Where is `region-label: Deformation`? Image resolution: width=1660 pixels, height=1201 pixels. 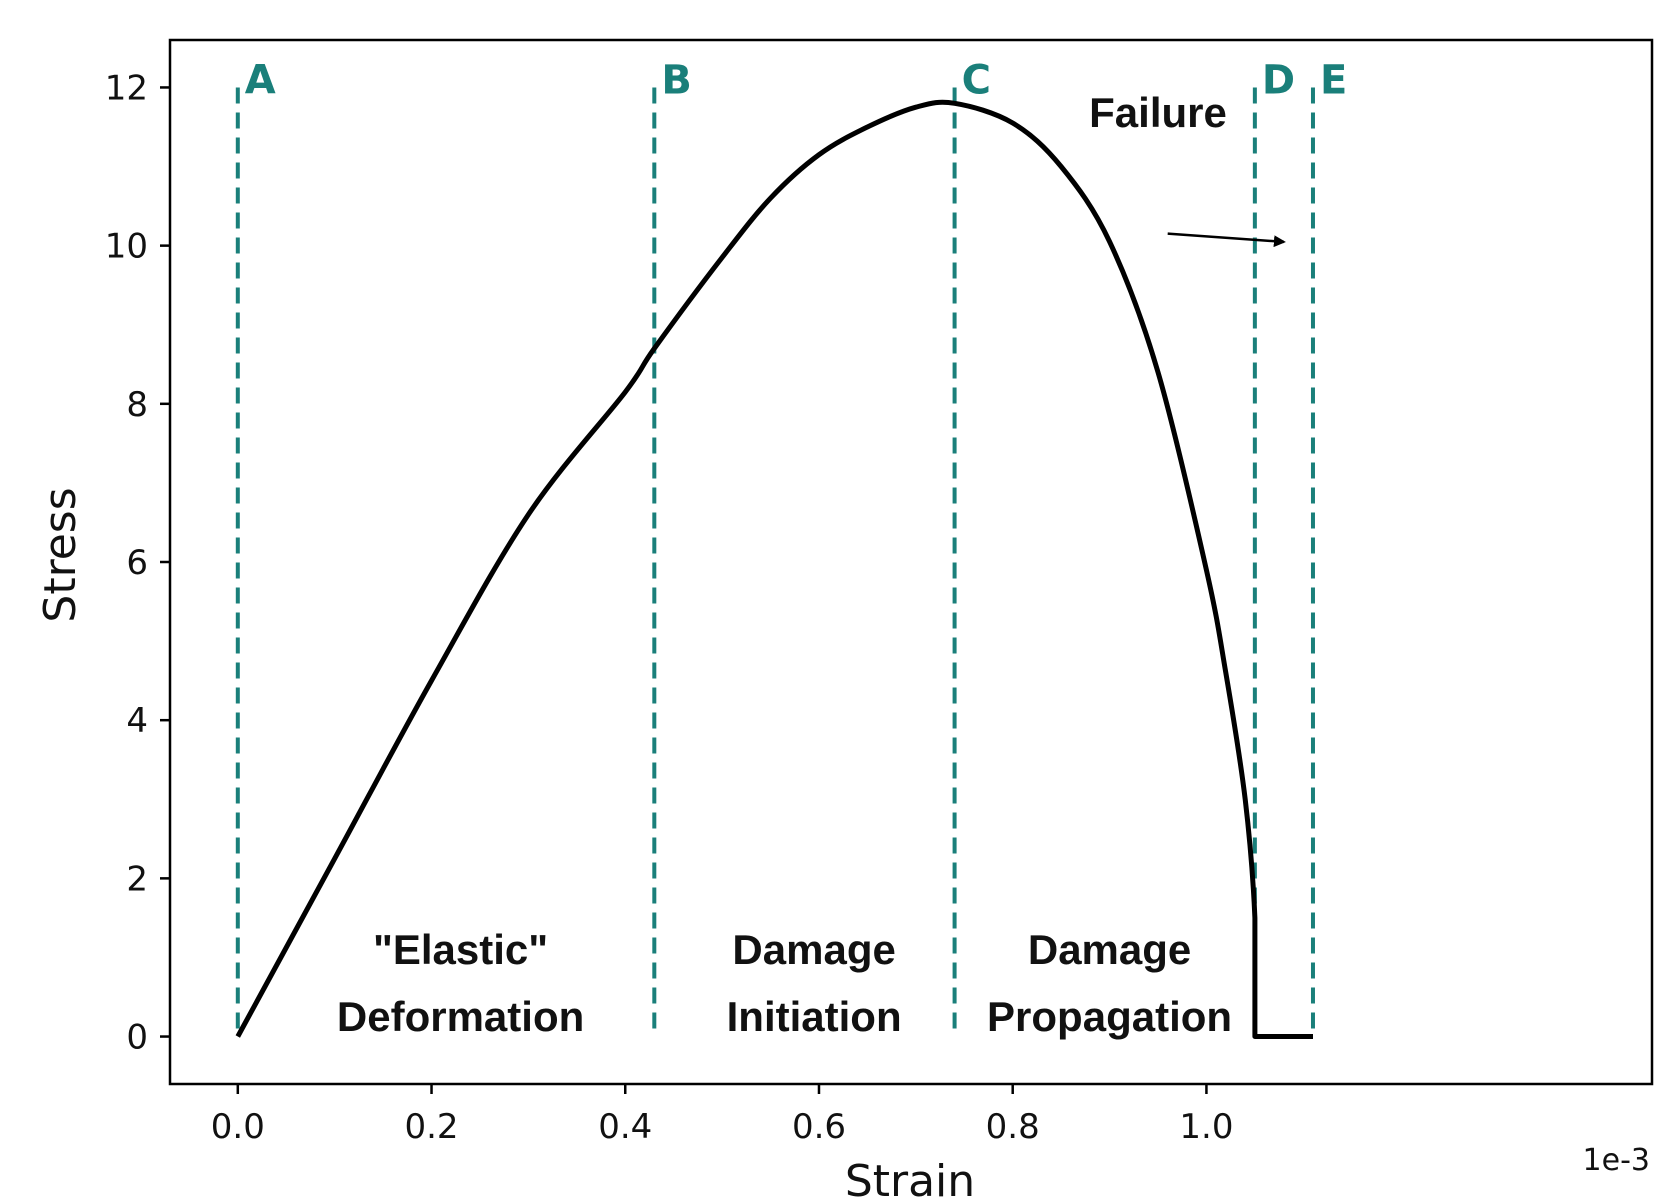
region-label: Deformation is located at coordinates (460, 1016).